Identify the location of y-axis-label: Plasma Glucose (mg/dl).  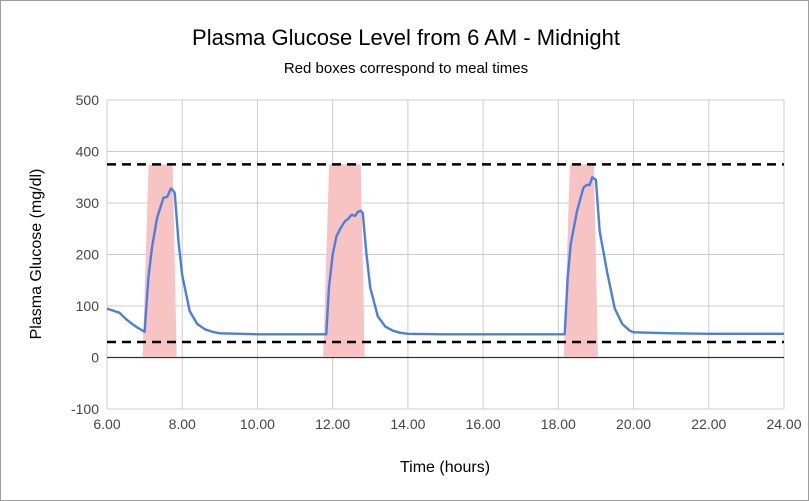
(36, 254).